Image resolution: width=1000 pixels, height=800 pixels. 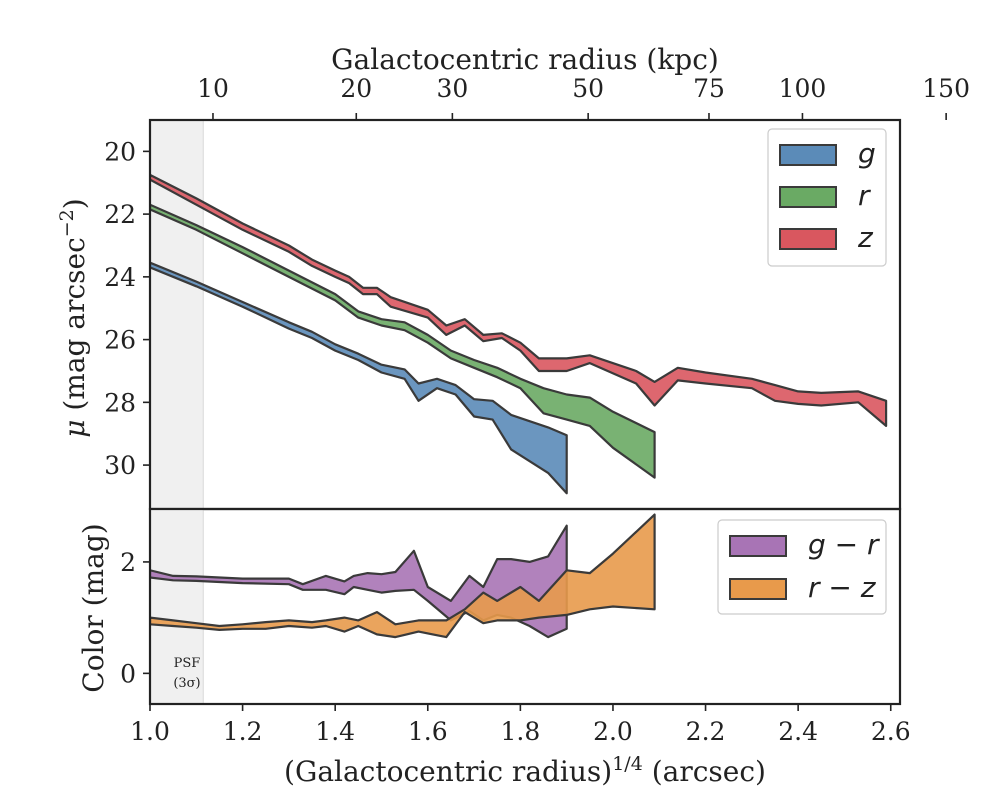 I want to click on xlabel-sup: 1/4, so click(x=627, y=764).